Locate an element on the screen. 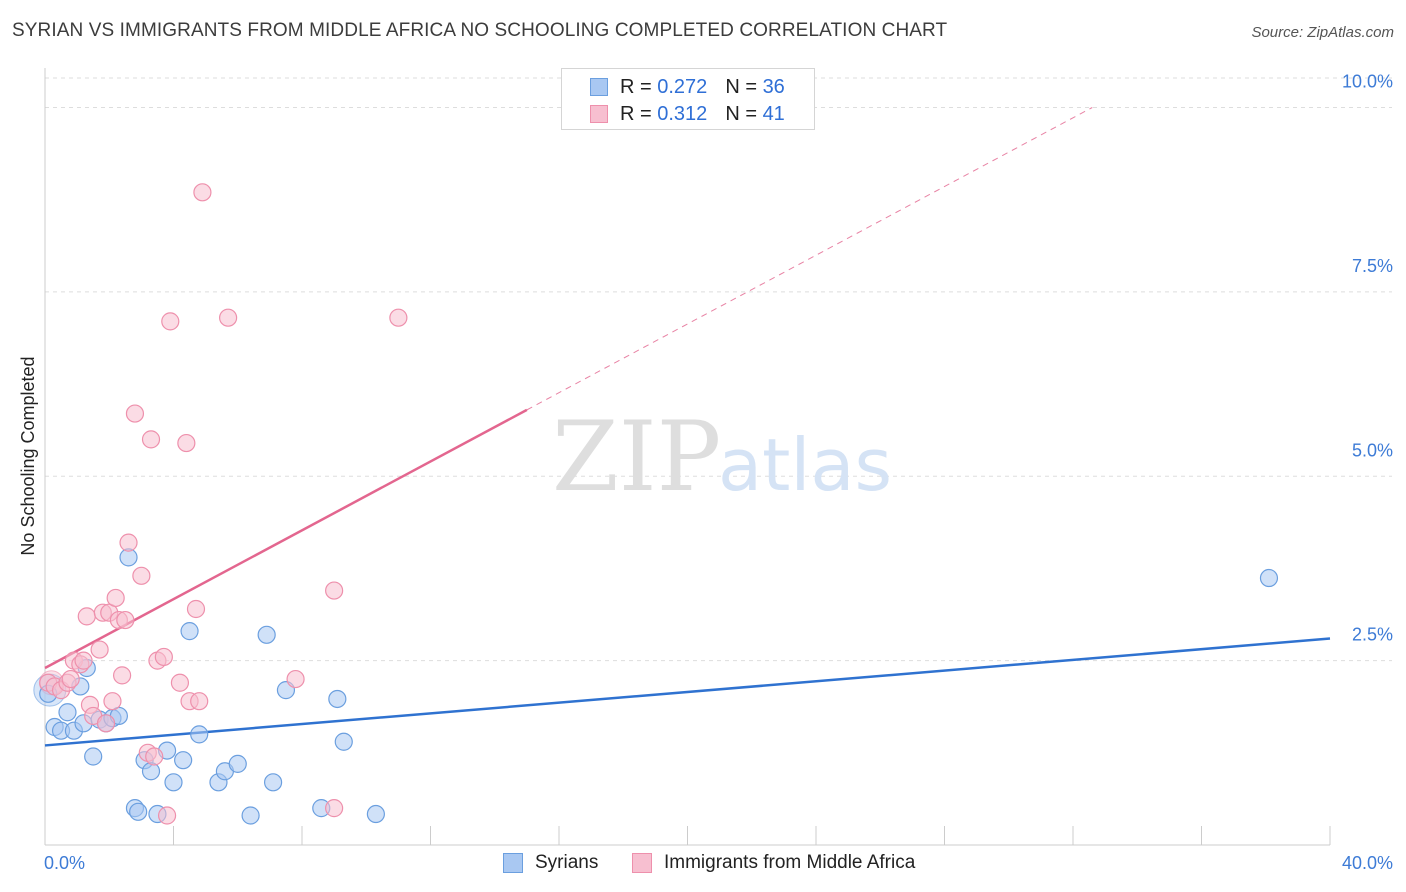 This screenshot has width=1406, height=892. watermark-zip: ZIP is located at coordinates (636, 457).